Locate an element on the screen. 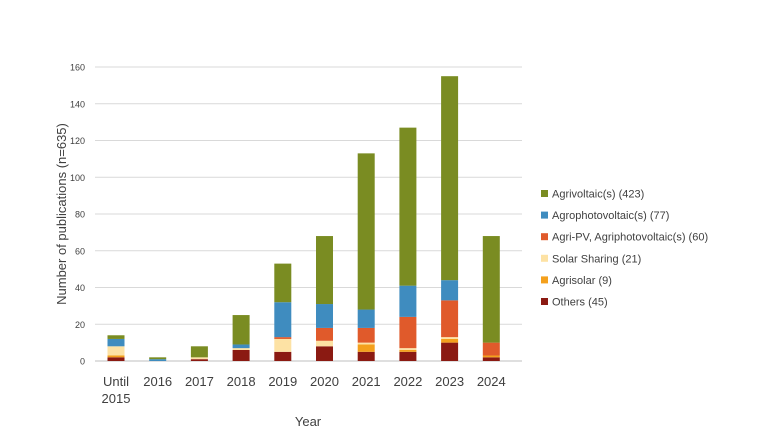 The image size is (768, 437). y-tick-label: 80 is located at coordinates (80, 215).